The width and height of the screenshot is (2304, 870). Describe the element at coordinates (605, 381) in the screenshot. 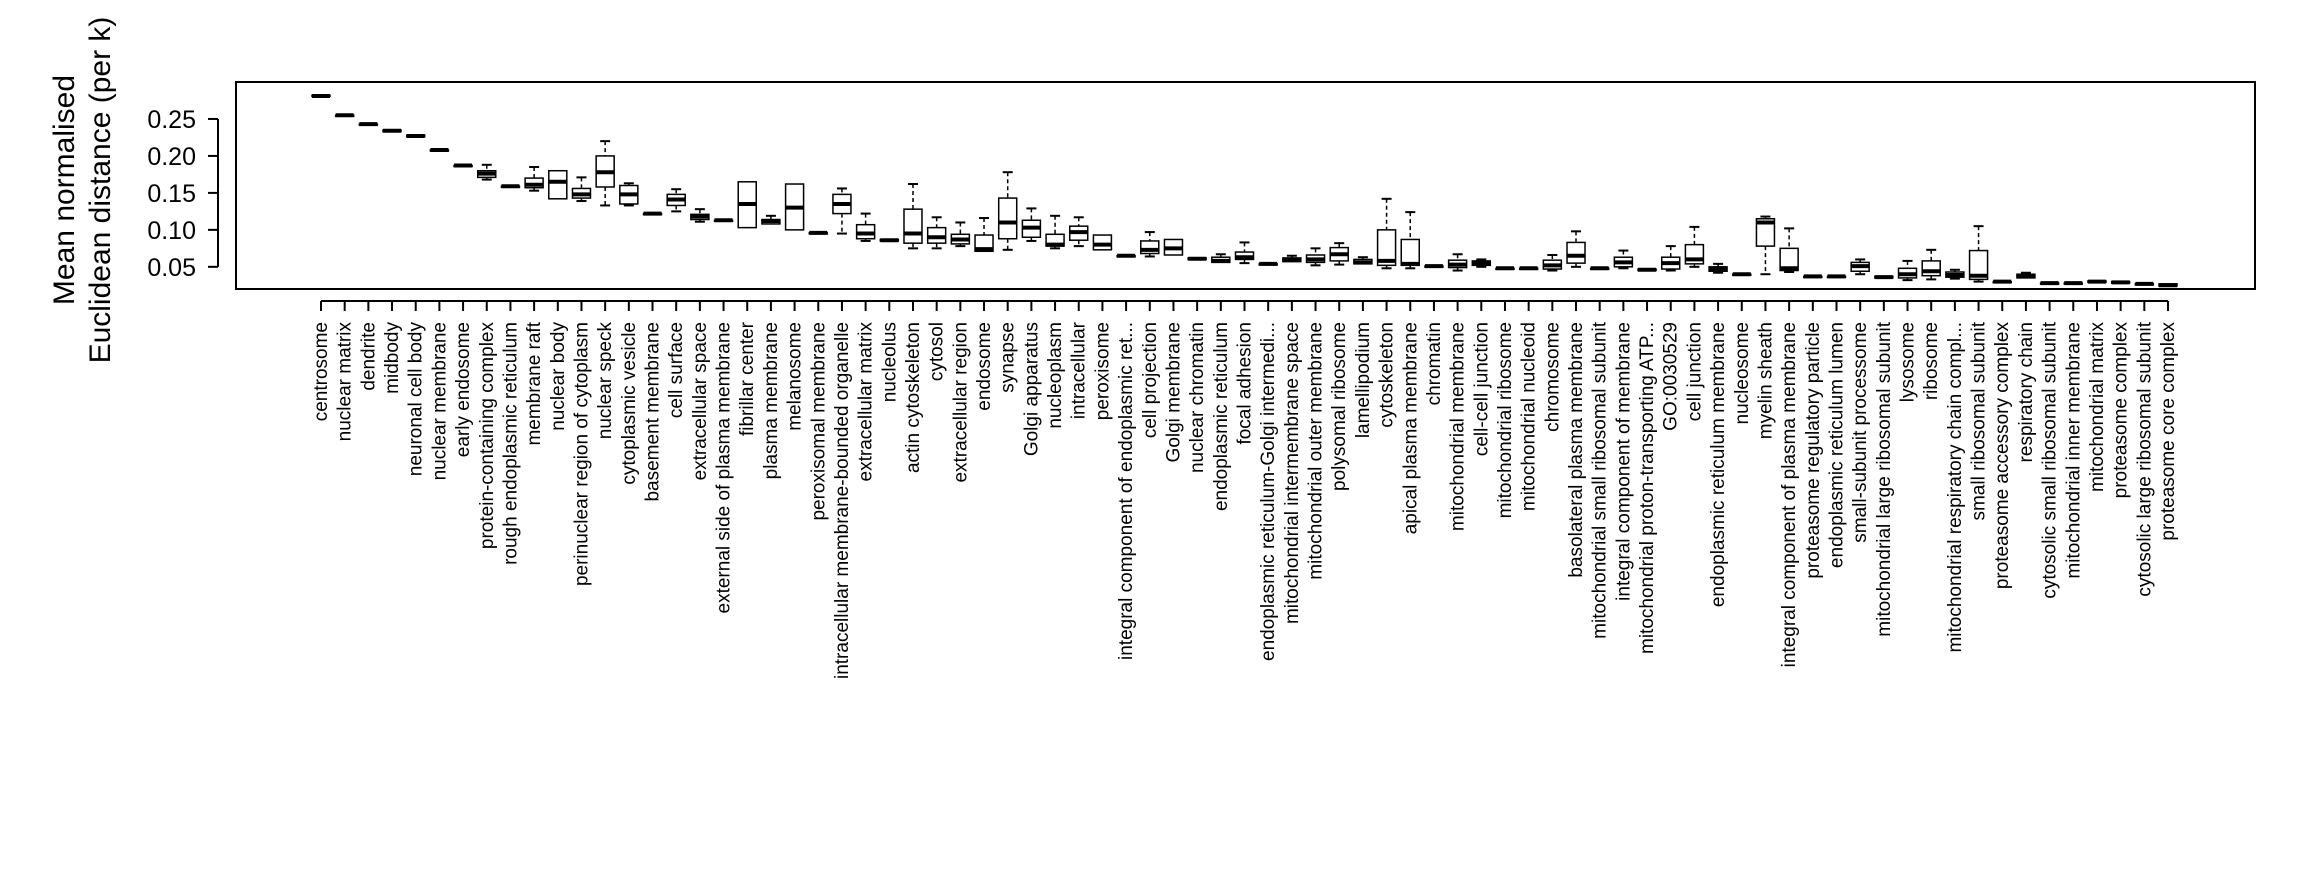

I see `x-tick-label: nuclear speck` at that location.